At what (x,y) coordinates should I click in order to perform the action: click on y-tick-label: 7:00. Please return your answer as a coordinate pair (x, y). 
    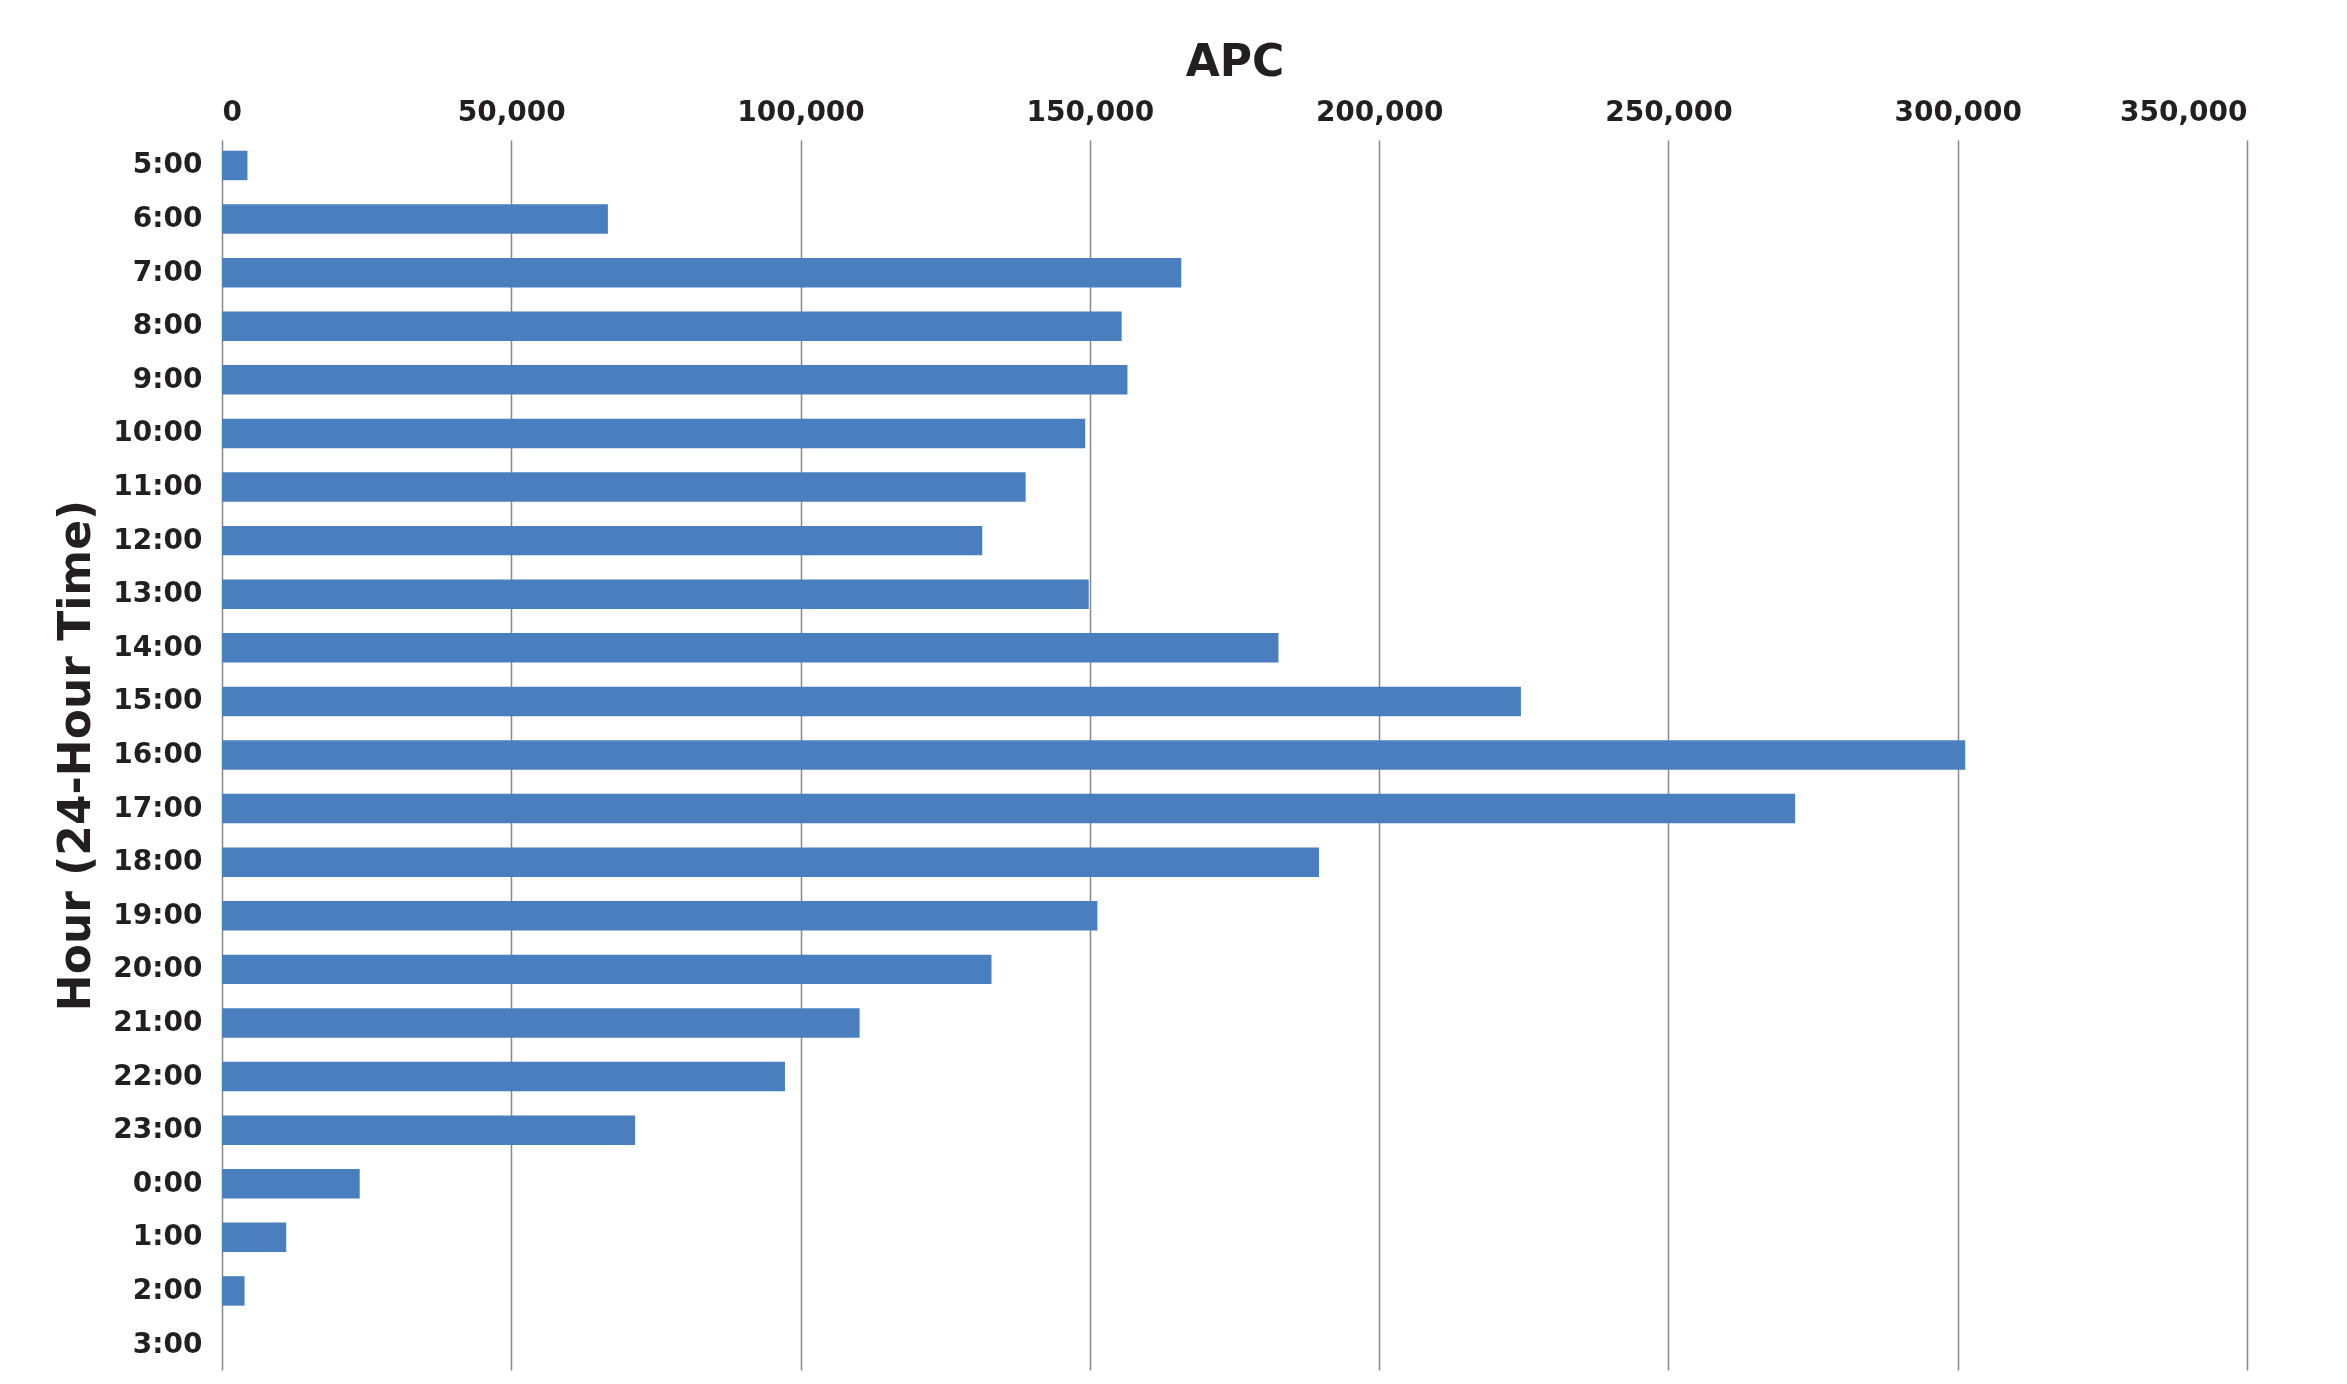
    Looking at the image, I should click on (167, 271).